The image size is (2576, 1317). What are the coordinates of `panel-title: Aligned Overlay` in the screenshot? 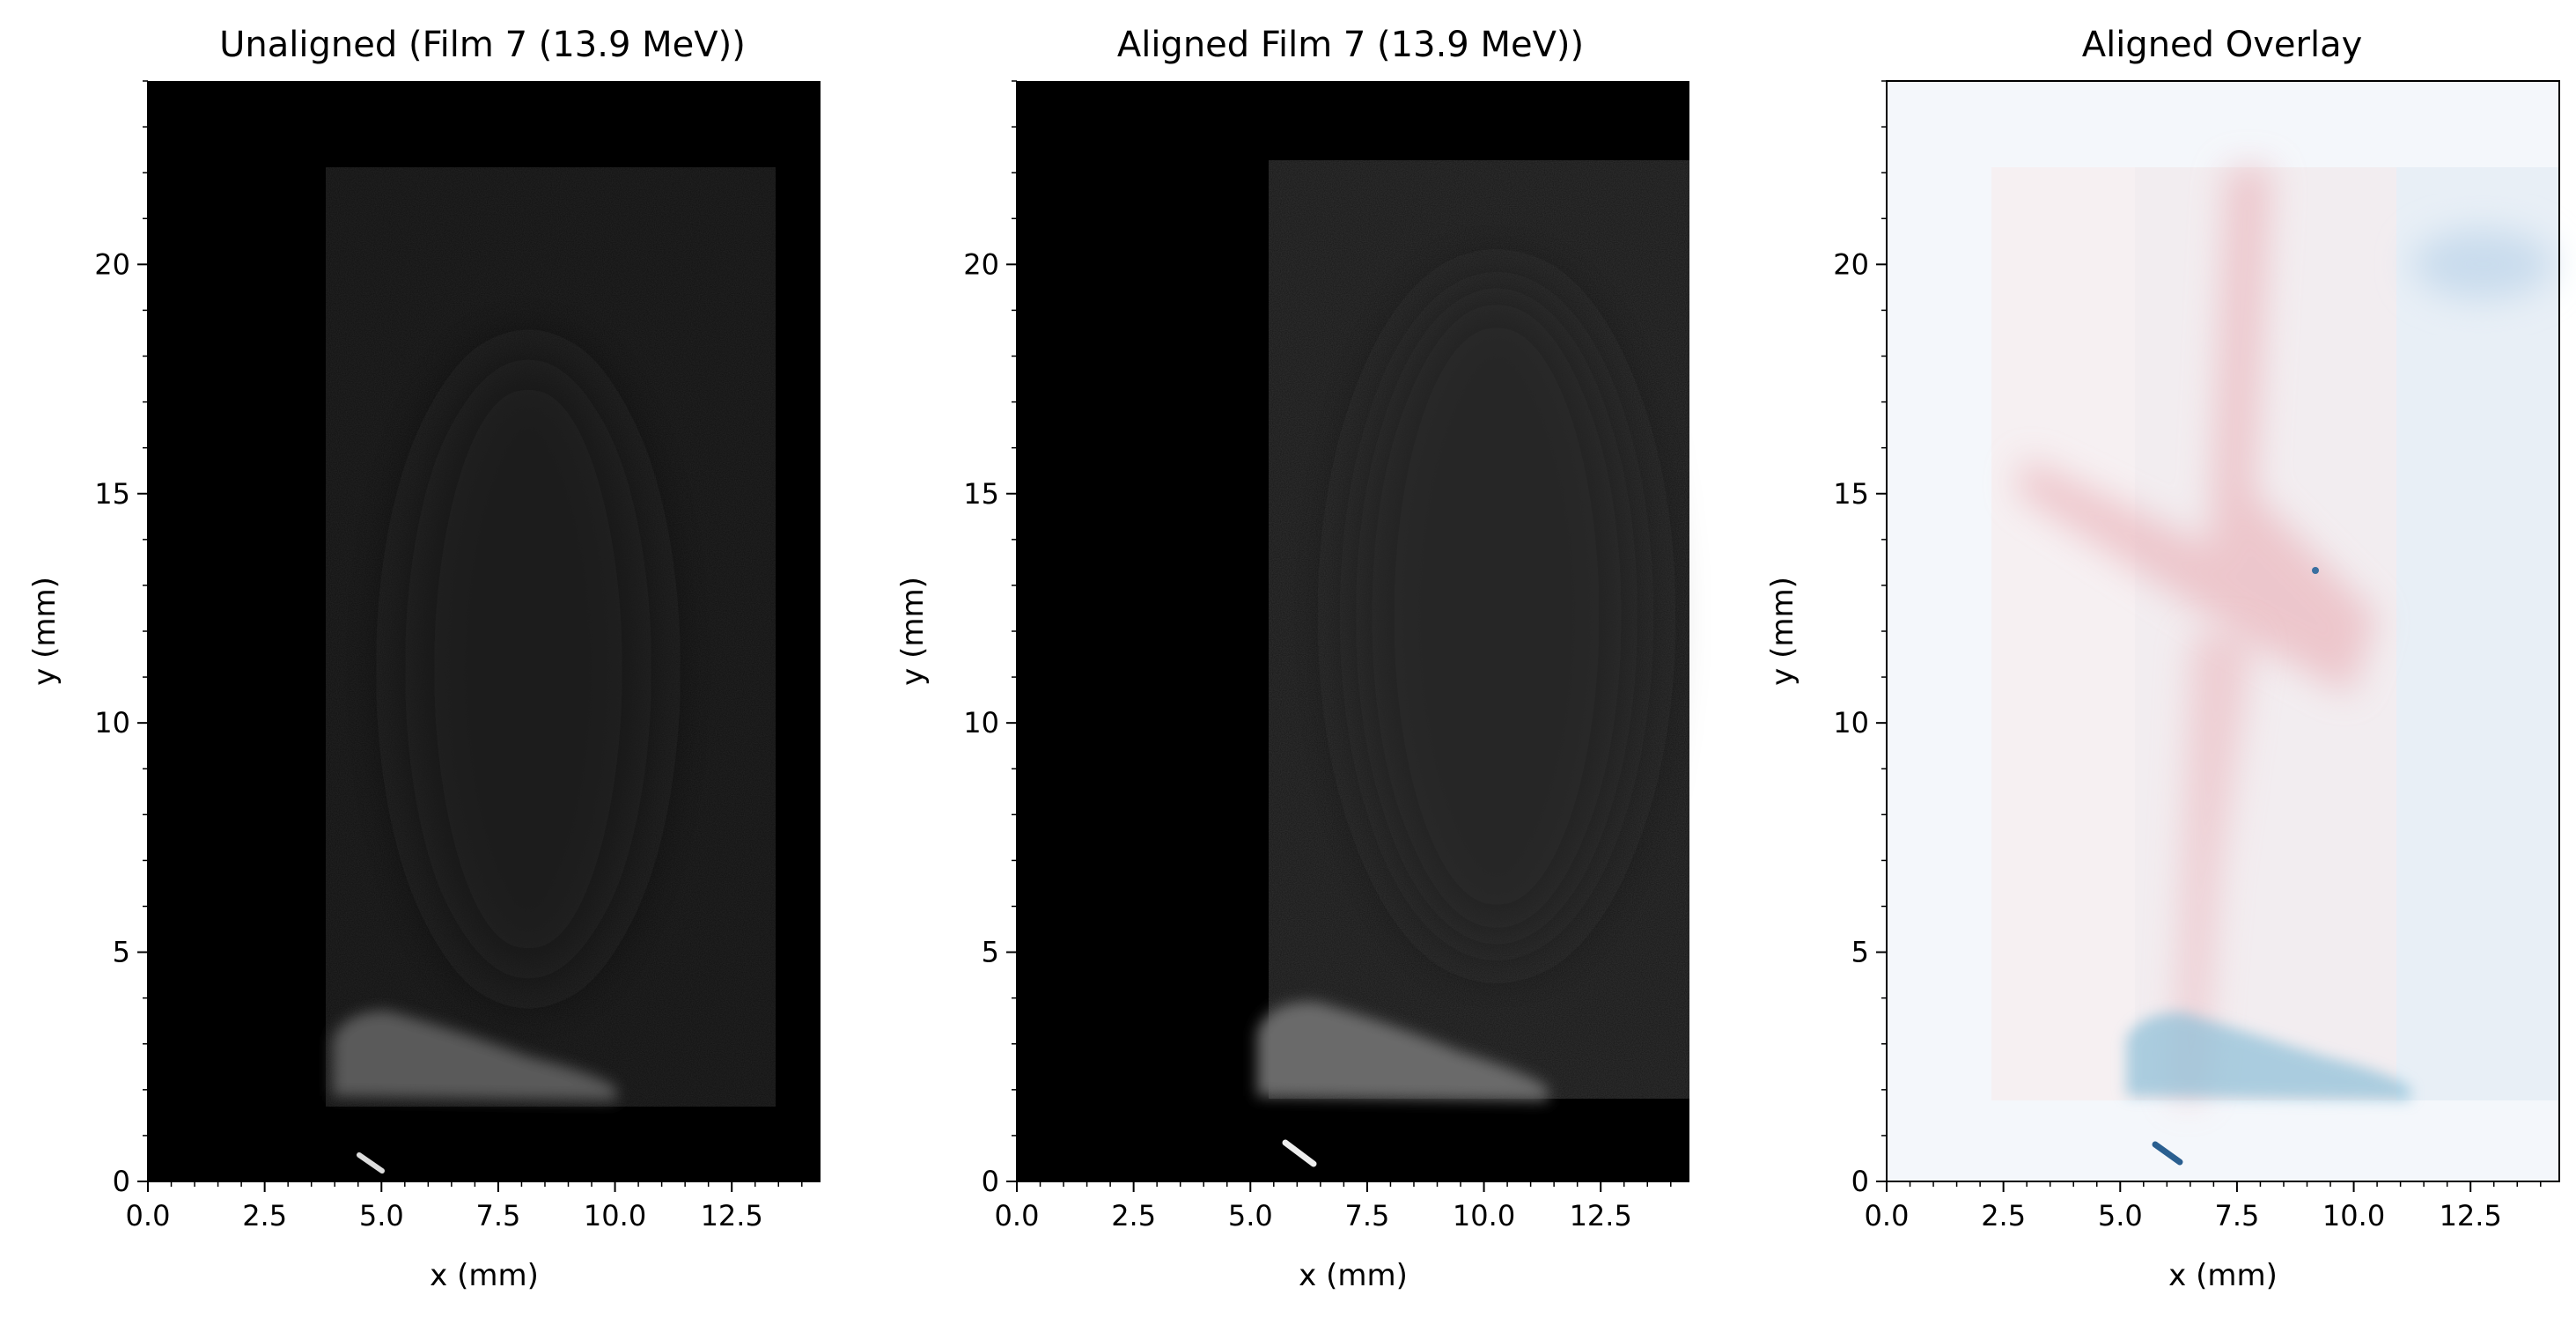 It's located at (2223, 45).